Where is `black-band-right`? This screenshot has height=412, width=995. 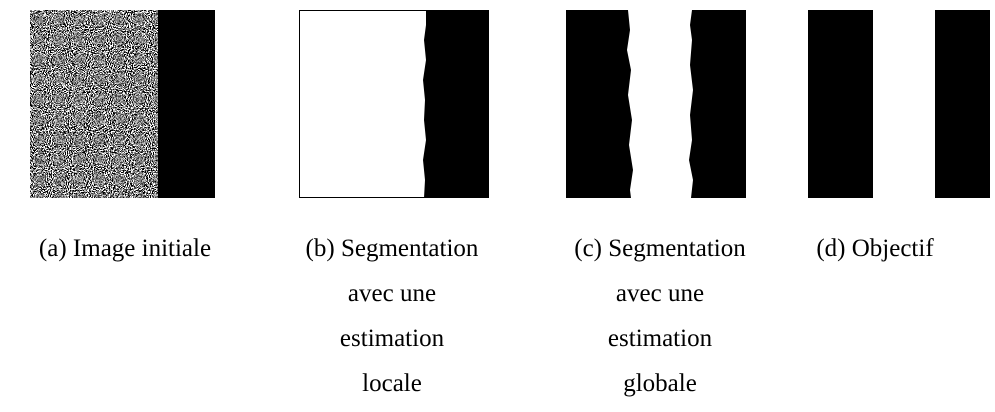
black-band-right is located at coordinates (962, 104).